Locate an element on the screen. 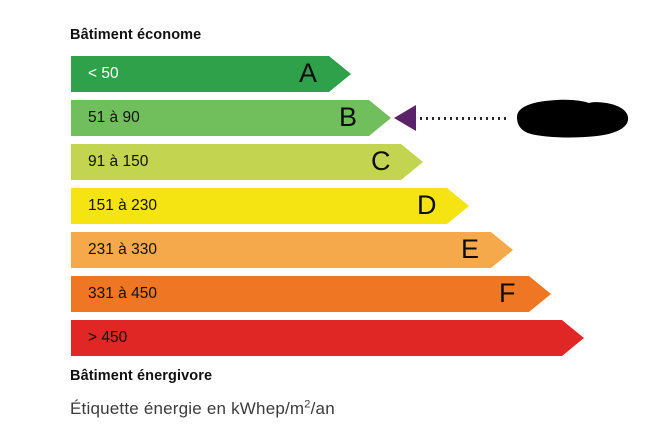 The image size is (667, 441). energy-band-range: < 50 is located at coordinates (103, 73).